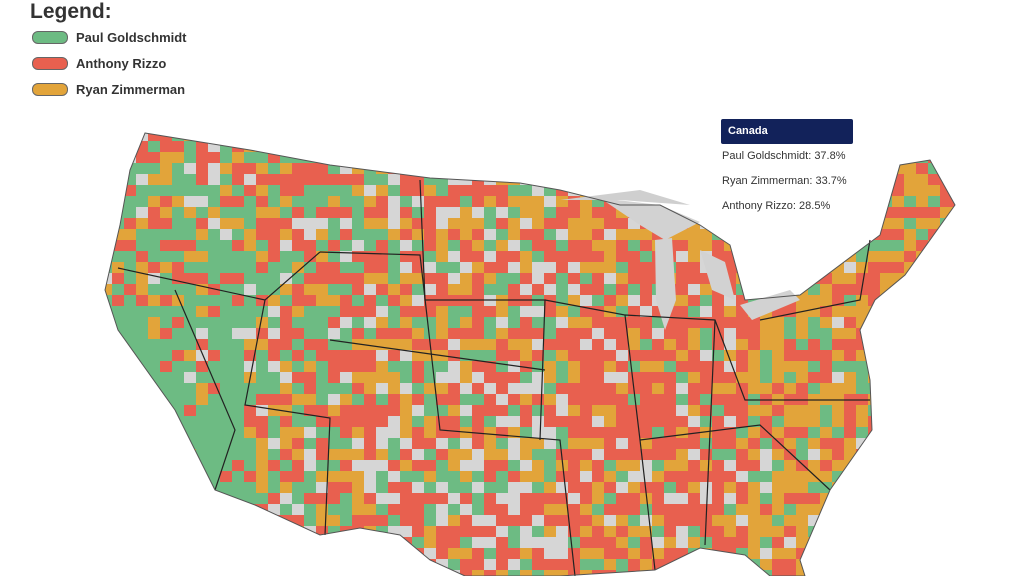  I want to click on border, so click(287, 417).